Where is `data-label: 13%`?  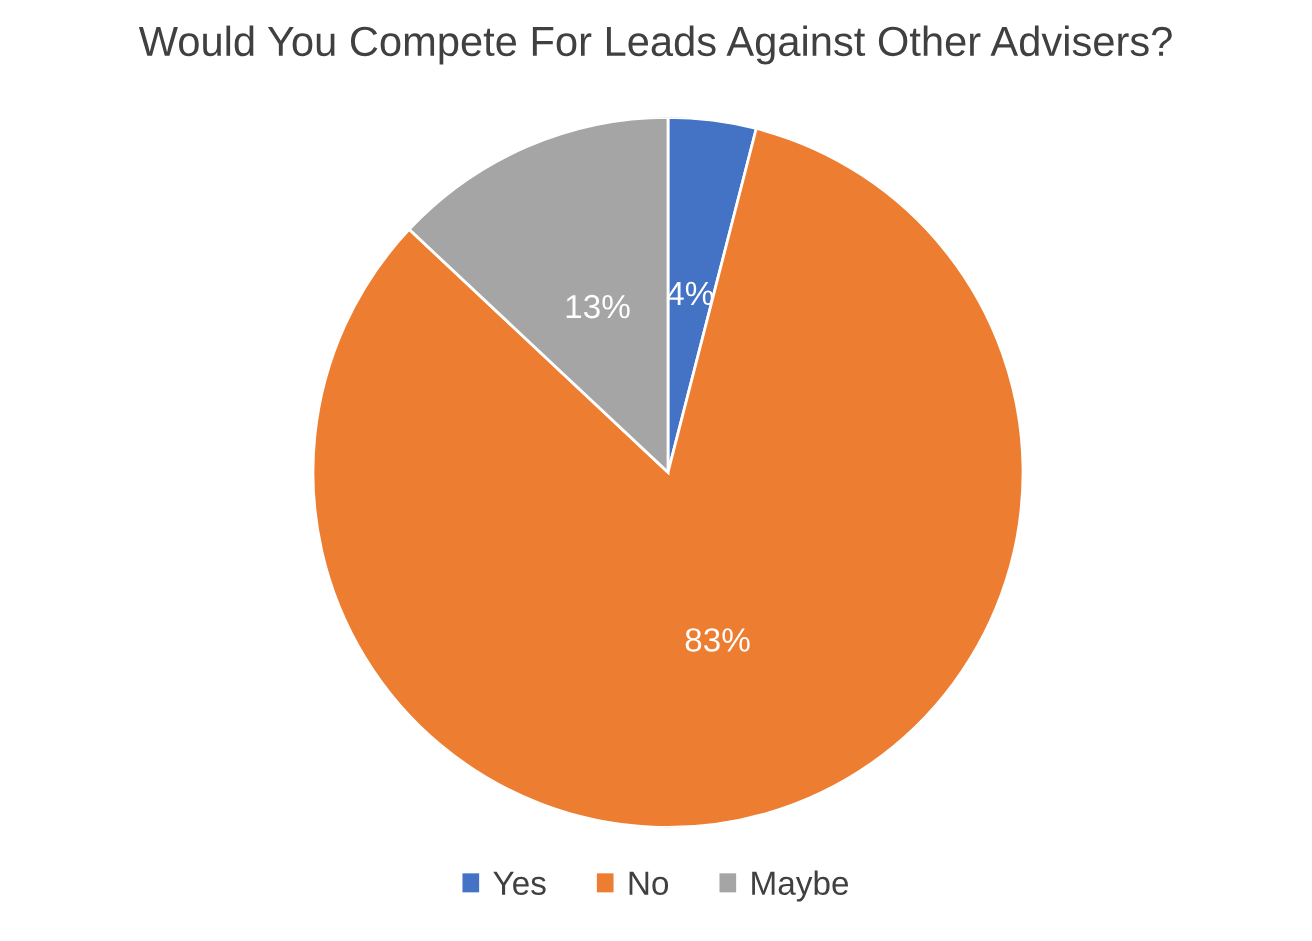
data-label: 13% is located at coordinates (598, 306).